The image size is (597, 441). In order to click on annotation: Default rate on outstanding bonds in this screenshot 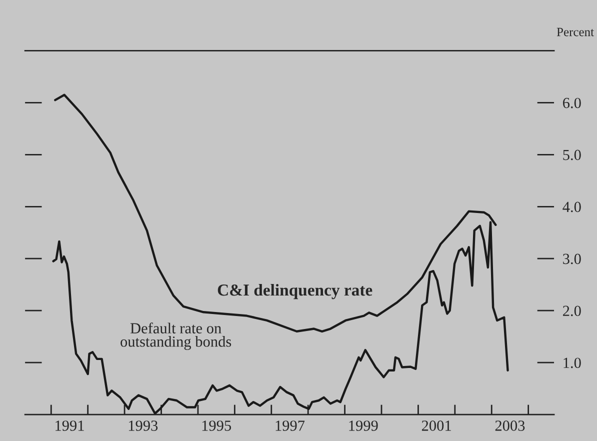, I will do `click(176, 336)`.